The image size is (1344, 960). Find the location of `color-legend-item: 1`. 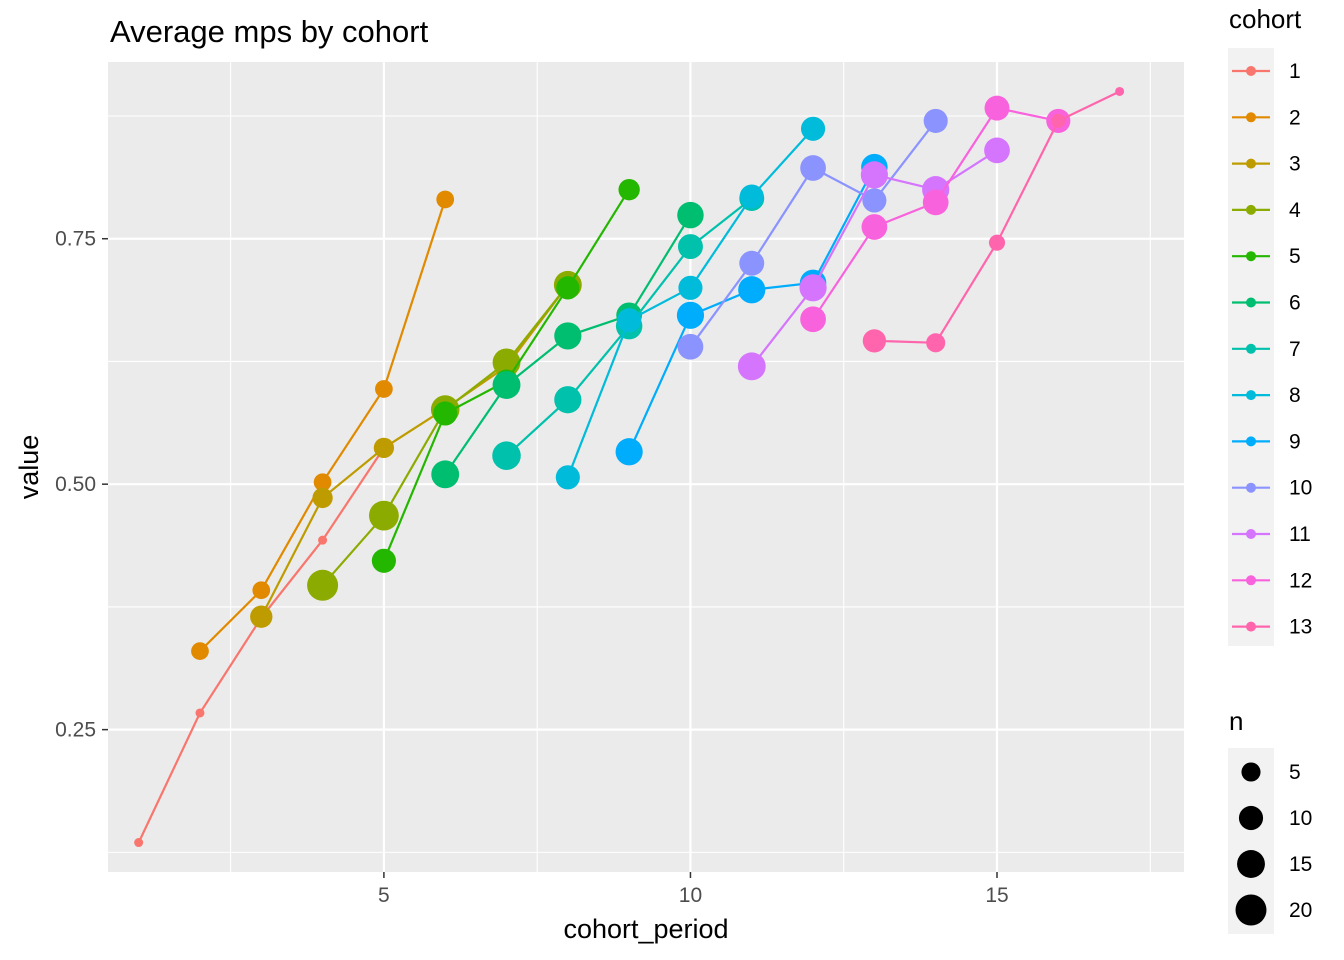

color-legend-item: 1 is located at coordinates (1266, 71).